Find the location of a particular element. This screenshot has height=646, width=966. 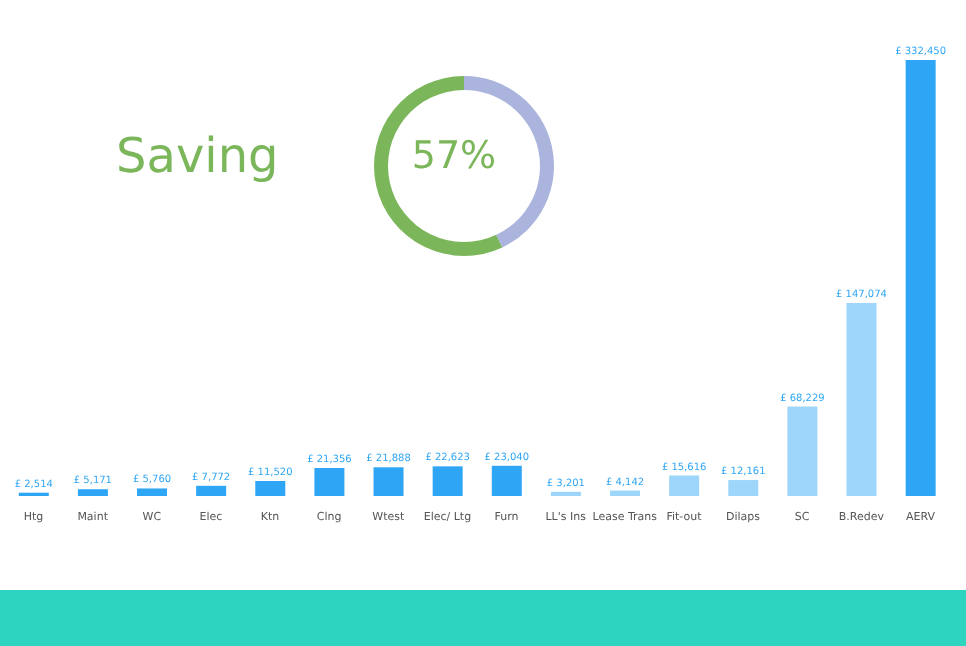

slice-label: Saving is located at coordinates (197, 156).